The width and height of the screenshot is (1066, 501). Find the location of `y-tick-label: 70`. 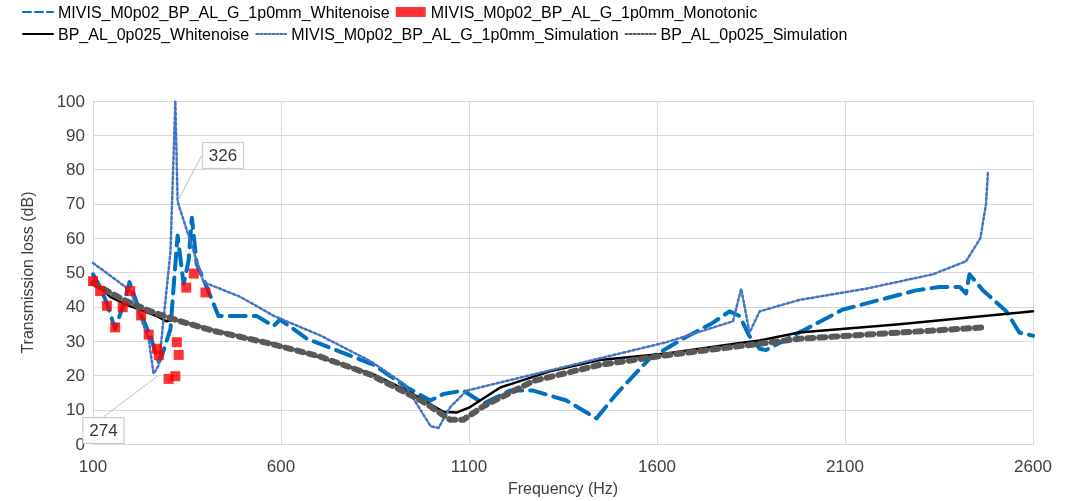

y-tick-label: 70 is located at coordinates (75, 204).